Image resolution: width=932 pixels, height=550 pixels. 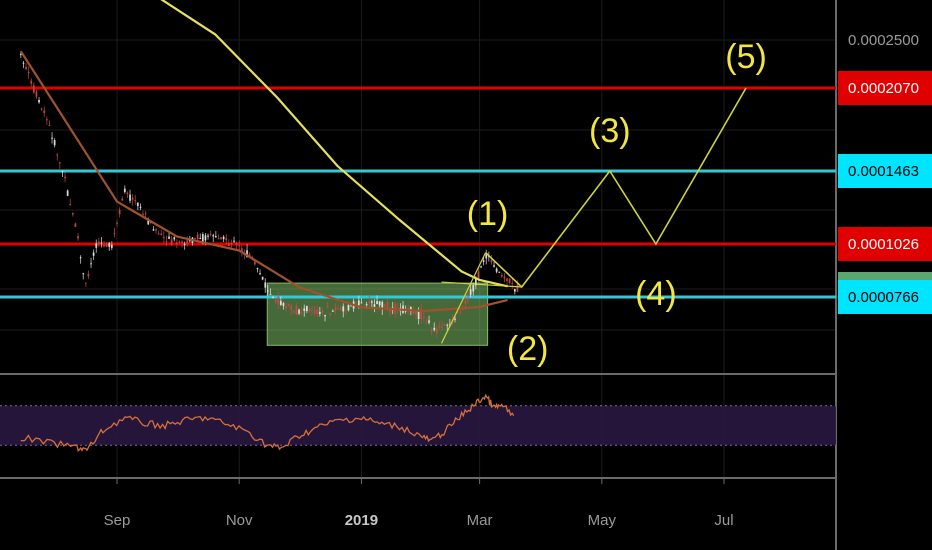 I want to click on time-tick-label: Sep, so click(x=117, y=520).